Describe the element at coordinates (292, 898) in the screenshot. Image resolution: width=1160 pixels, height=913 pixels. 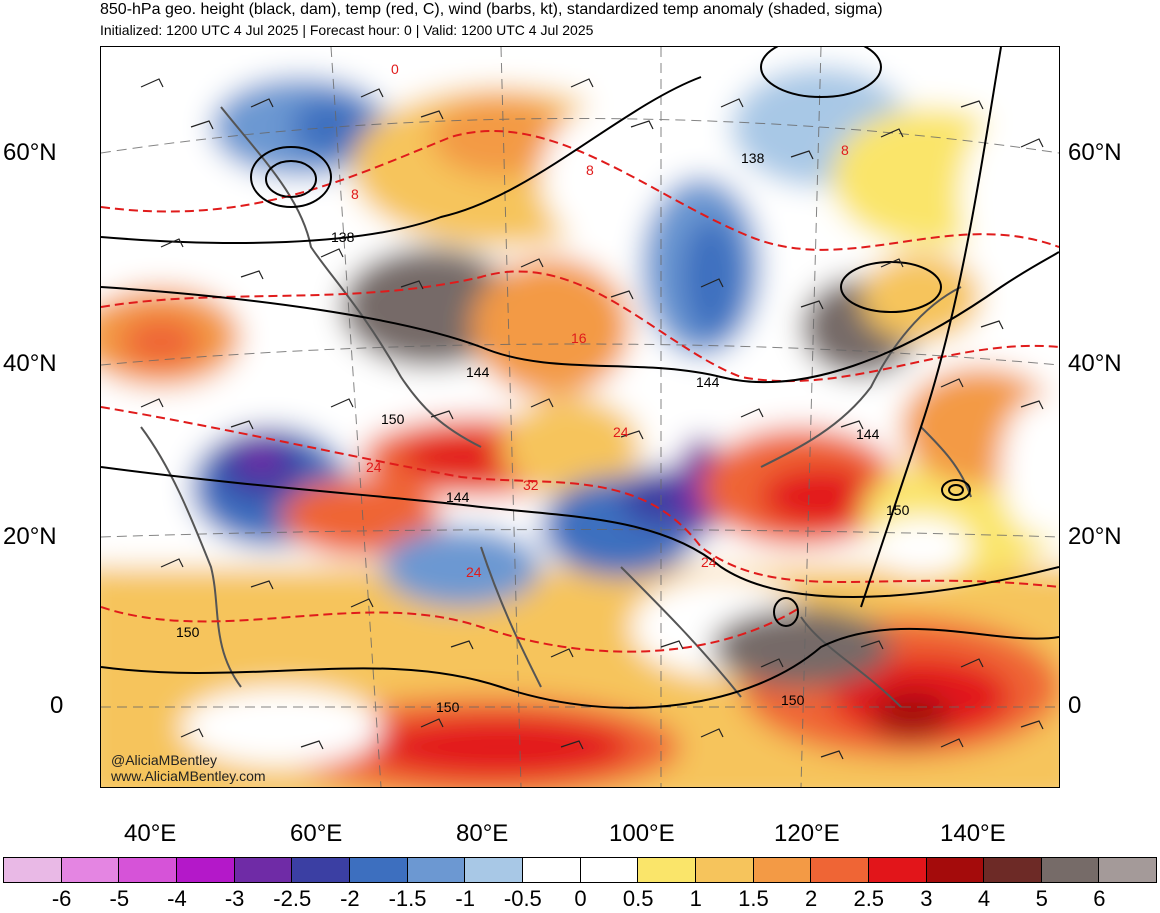
I see `colorbar-tick-label: -2.5` at that location.